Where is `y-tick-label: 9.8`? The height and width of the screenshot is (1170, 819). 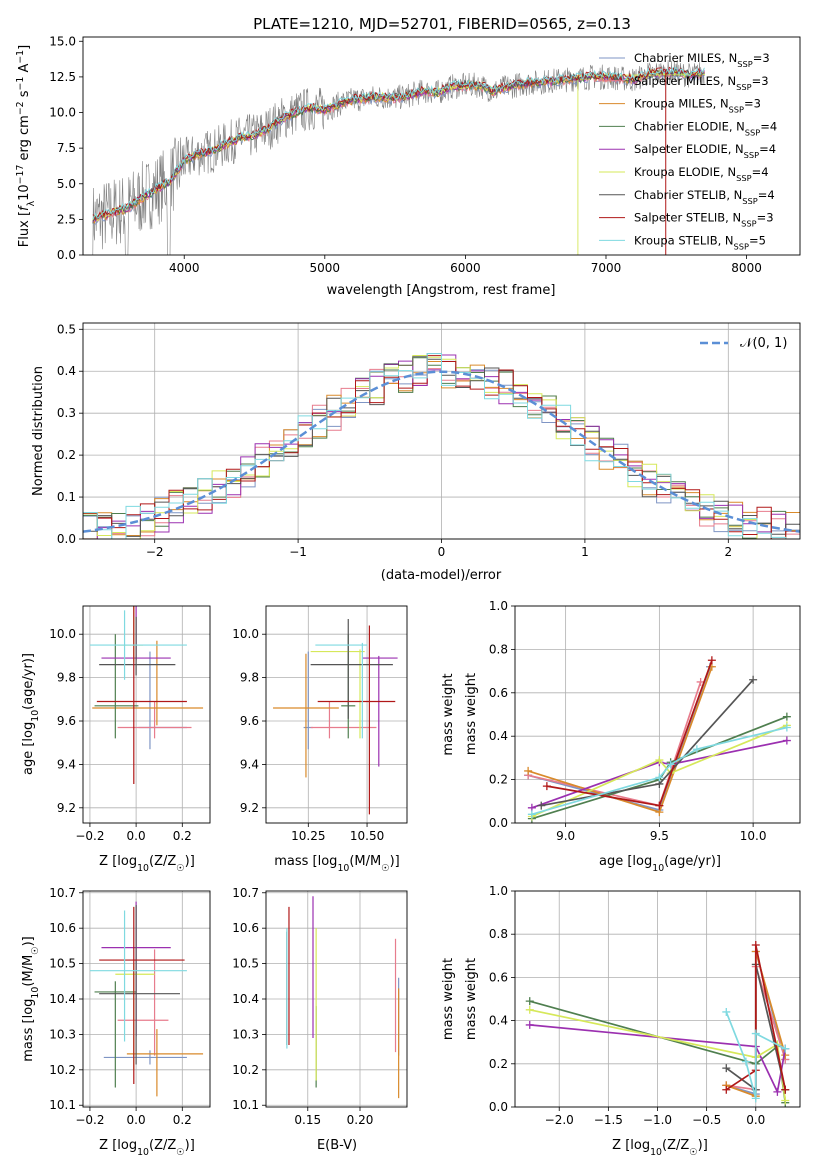 y-tick-label: 9.8 is located at coordinates (66, 678).